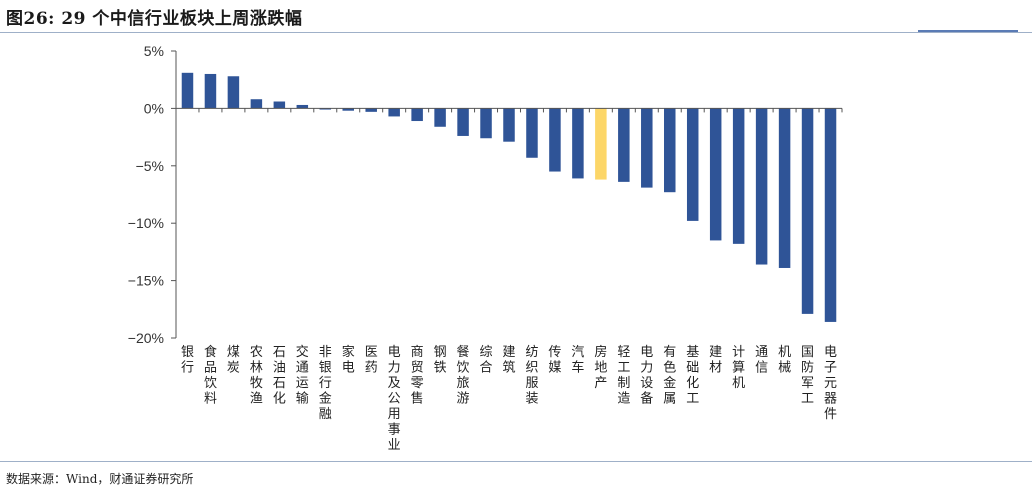 This screenshot has height=492, width=1032. Describe the element at coordinates (623, 368) in the screenshot. I see `x-tick-char: 工` at that location.